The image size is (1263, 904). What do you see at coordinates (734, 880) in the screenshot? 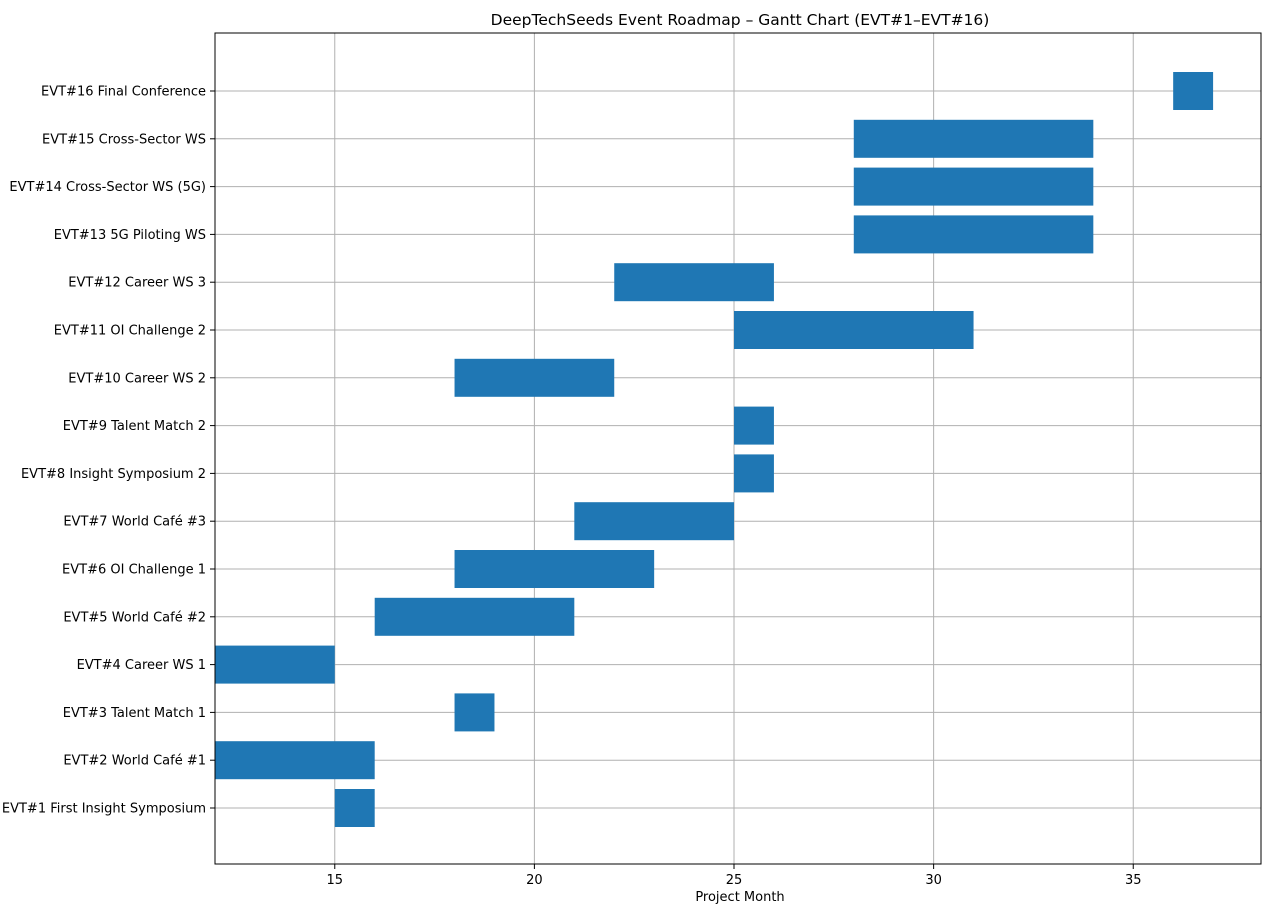
I see `x-tick-label: 25` at bounding box center [734, 880].